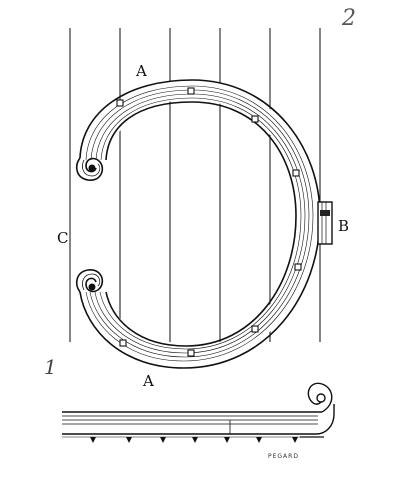  I want to click on lower-scroll-terminal, so click(89, 281).